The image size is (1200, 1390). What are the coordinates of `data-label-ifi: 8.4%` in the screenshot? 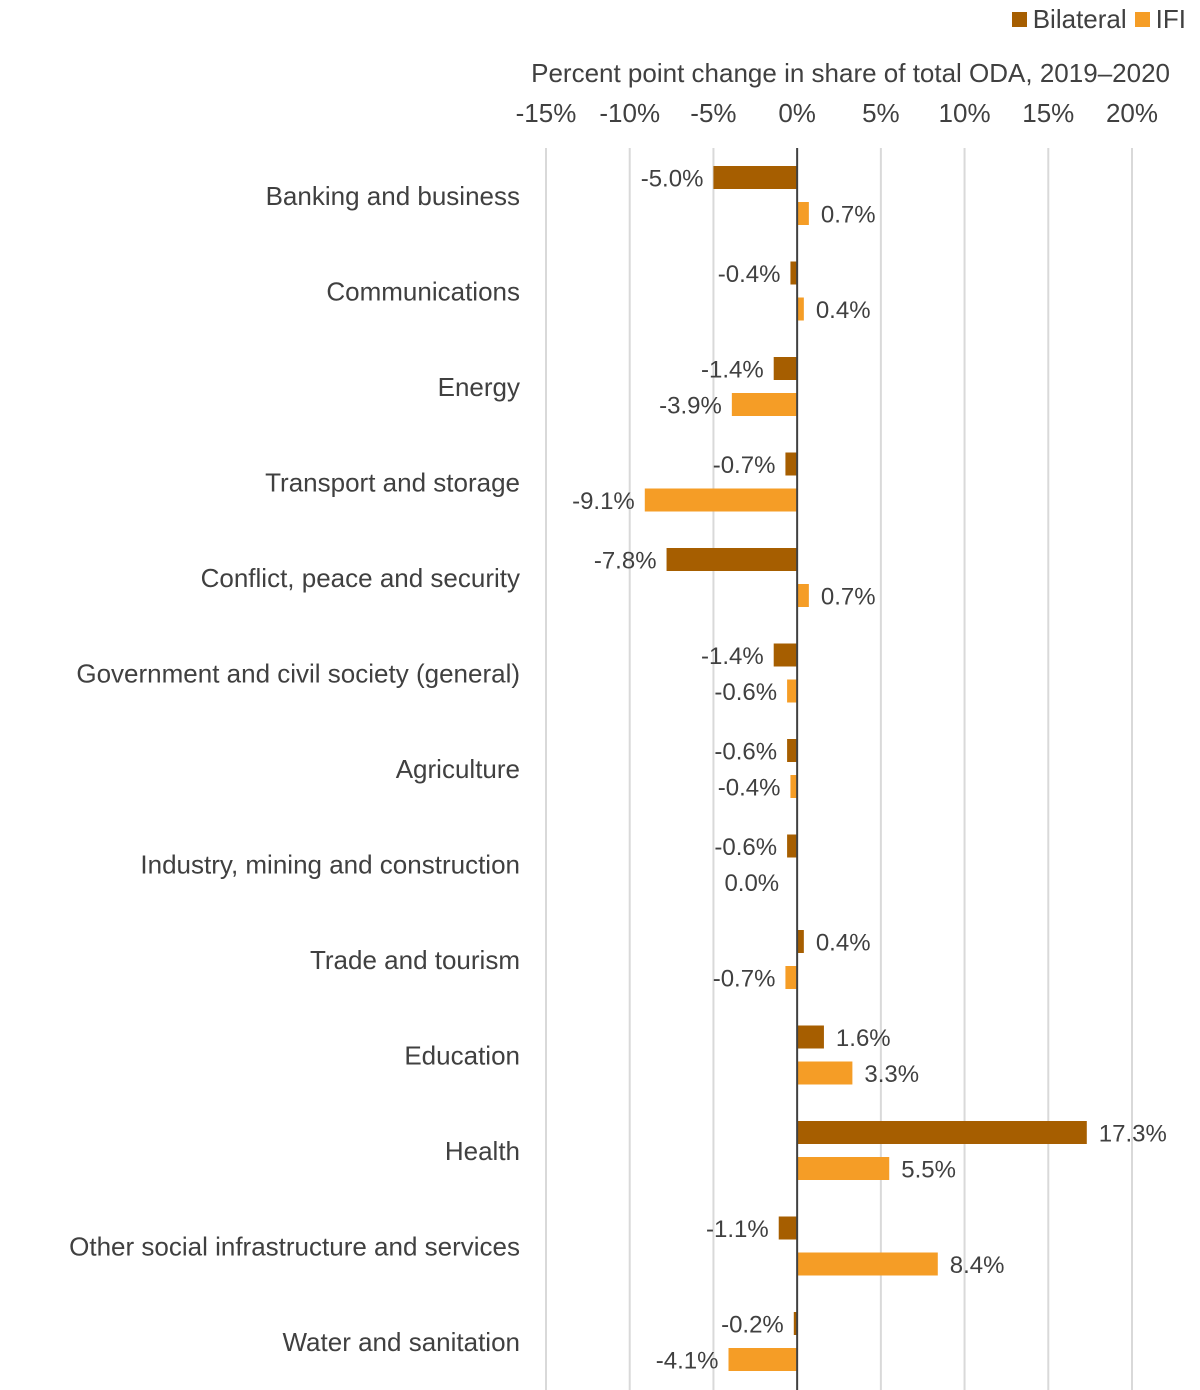 It's located at (977, 1265).